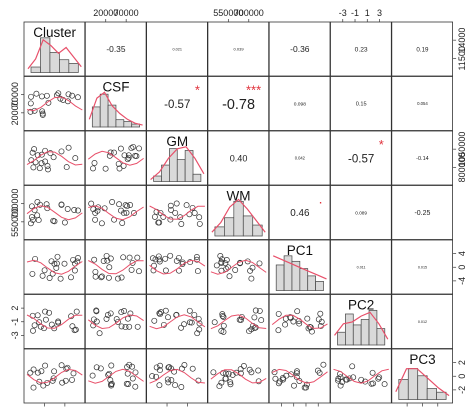 This screenshot has width=474, height=414. Describe the element at coordinates (462, 149) in the screenshot. I see `right-axis-label: 1050000` at that location.